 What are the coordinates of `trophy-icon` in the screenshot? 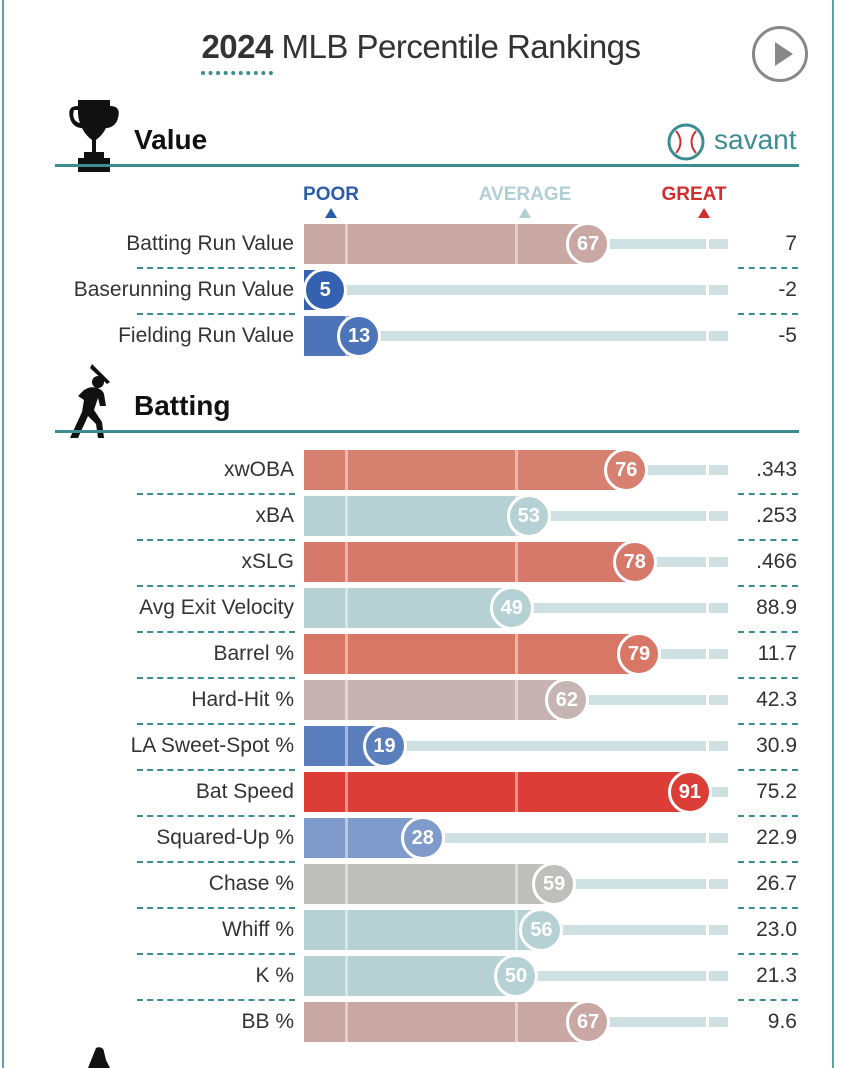 It's located at (94, 136).